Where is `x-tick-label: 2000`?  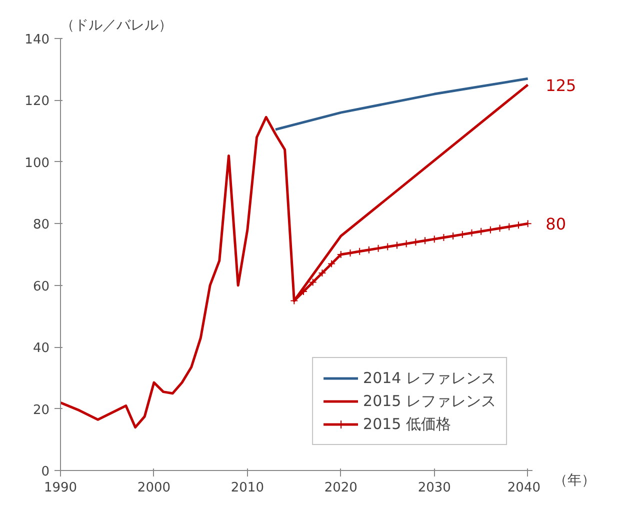 x-tick-label: 2000 is located at coordinates (154, 488).